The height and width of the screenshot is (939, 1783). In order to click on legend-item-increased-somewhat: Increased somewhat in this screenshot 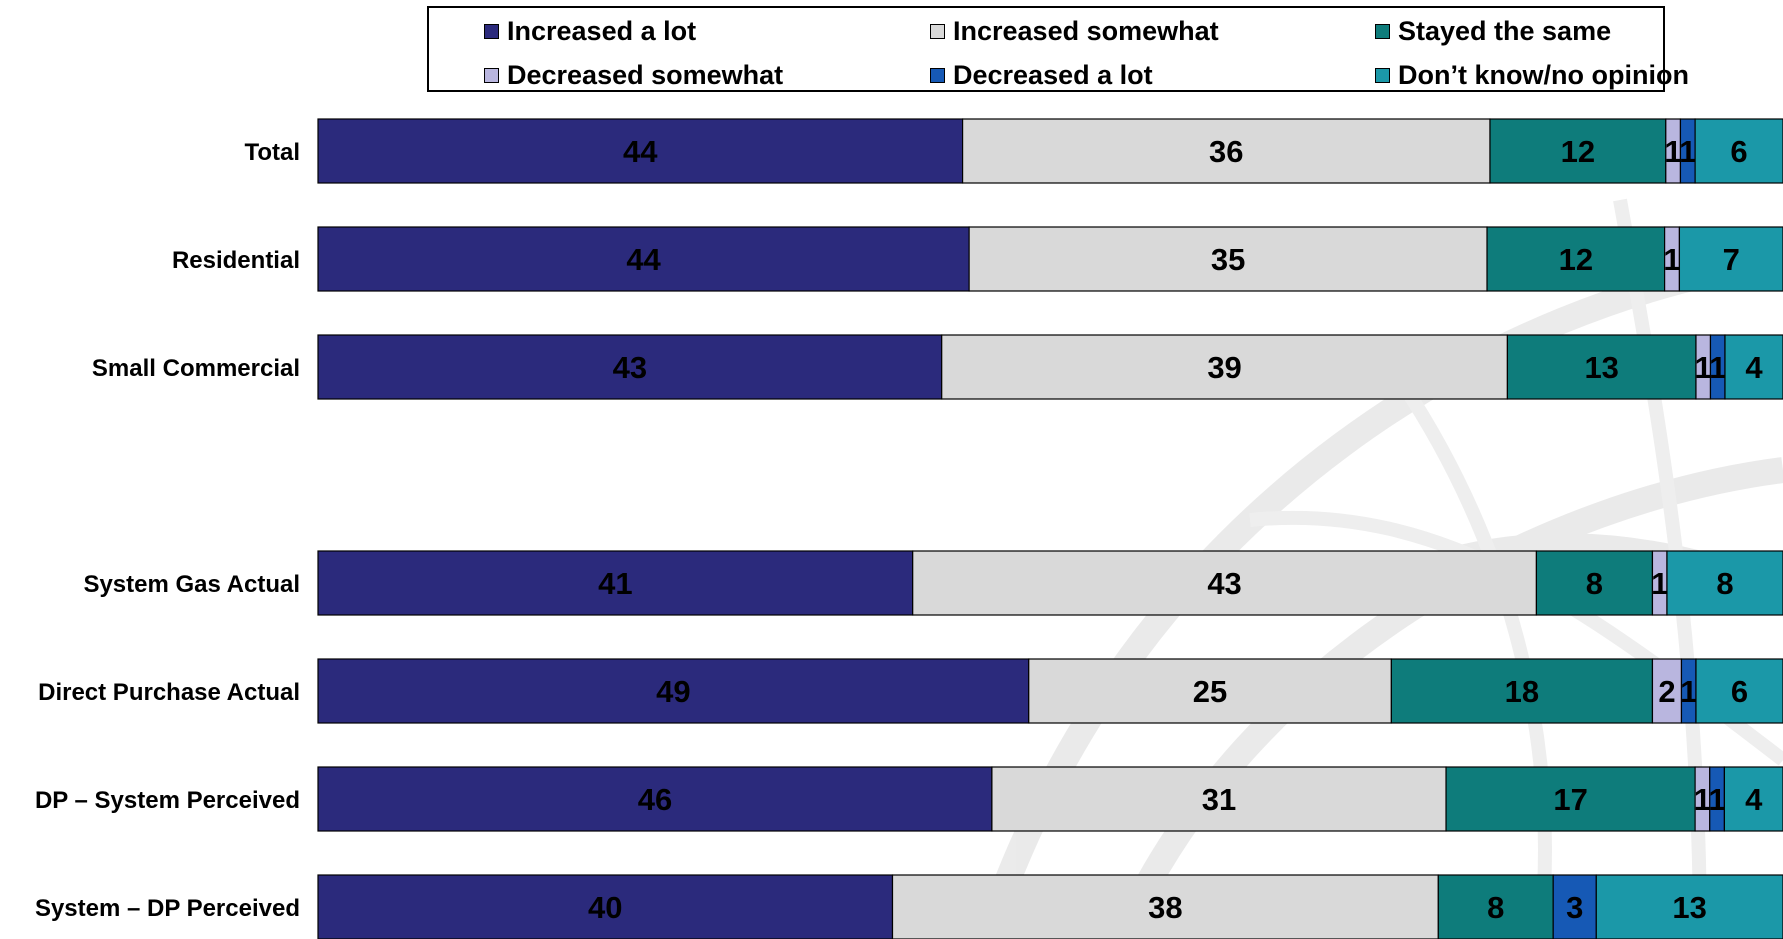, I will do `click(1074, 31)`.